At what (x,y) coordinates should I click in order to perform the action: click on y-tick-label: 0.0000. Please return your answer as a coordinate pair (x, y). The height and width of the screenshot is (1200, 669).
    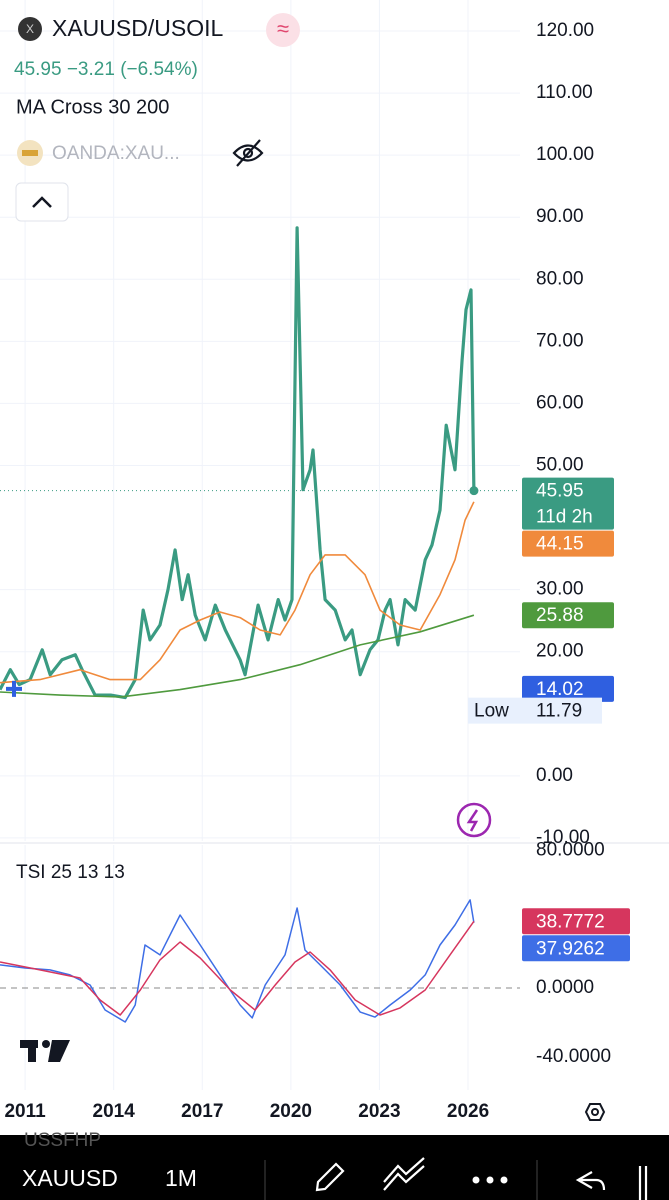
    Looking at the image, I should click on (565, 987).